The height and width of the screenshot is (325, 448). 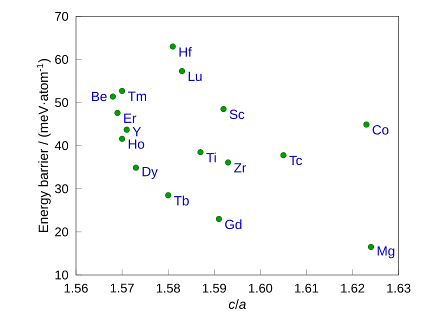 What do you see at coordinates (61, 189) in the screenshot?
I see `y-tick-label: 30` at bounding box center [61, 189].